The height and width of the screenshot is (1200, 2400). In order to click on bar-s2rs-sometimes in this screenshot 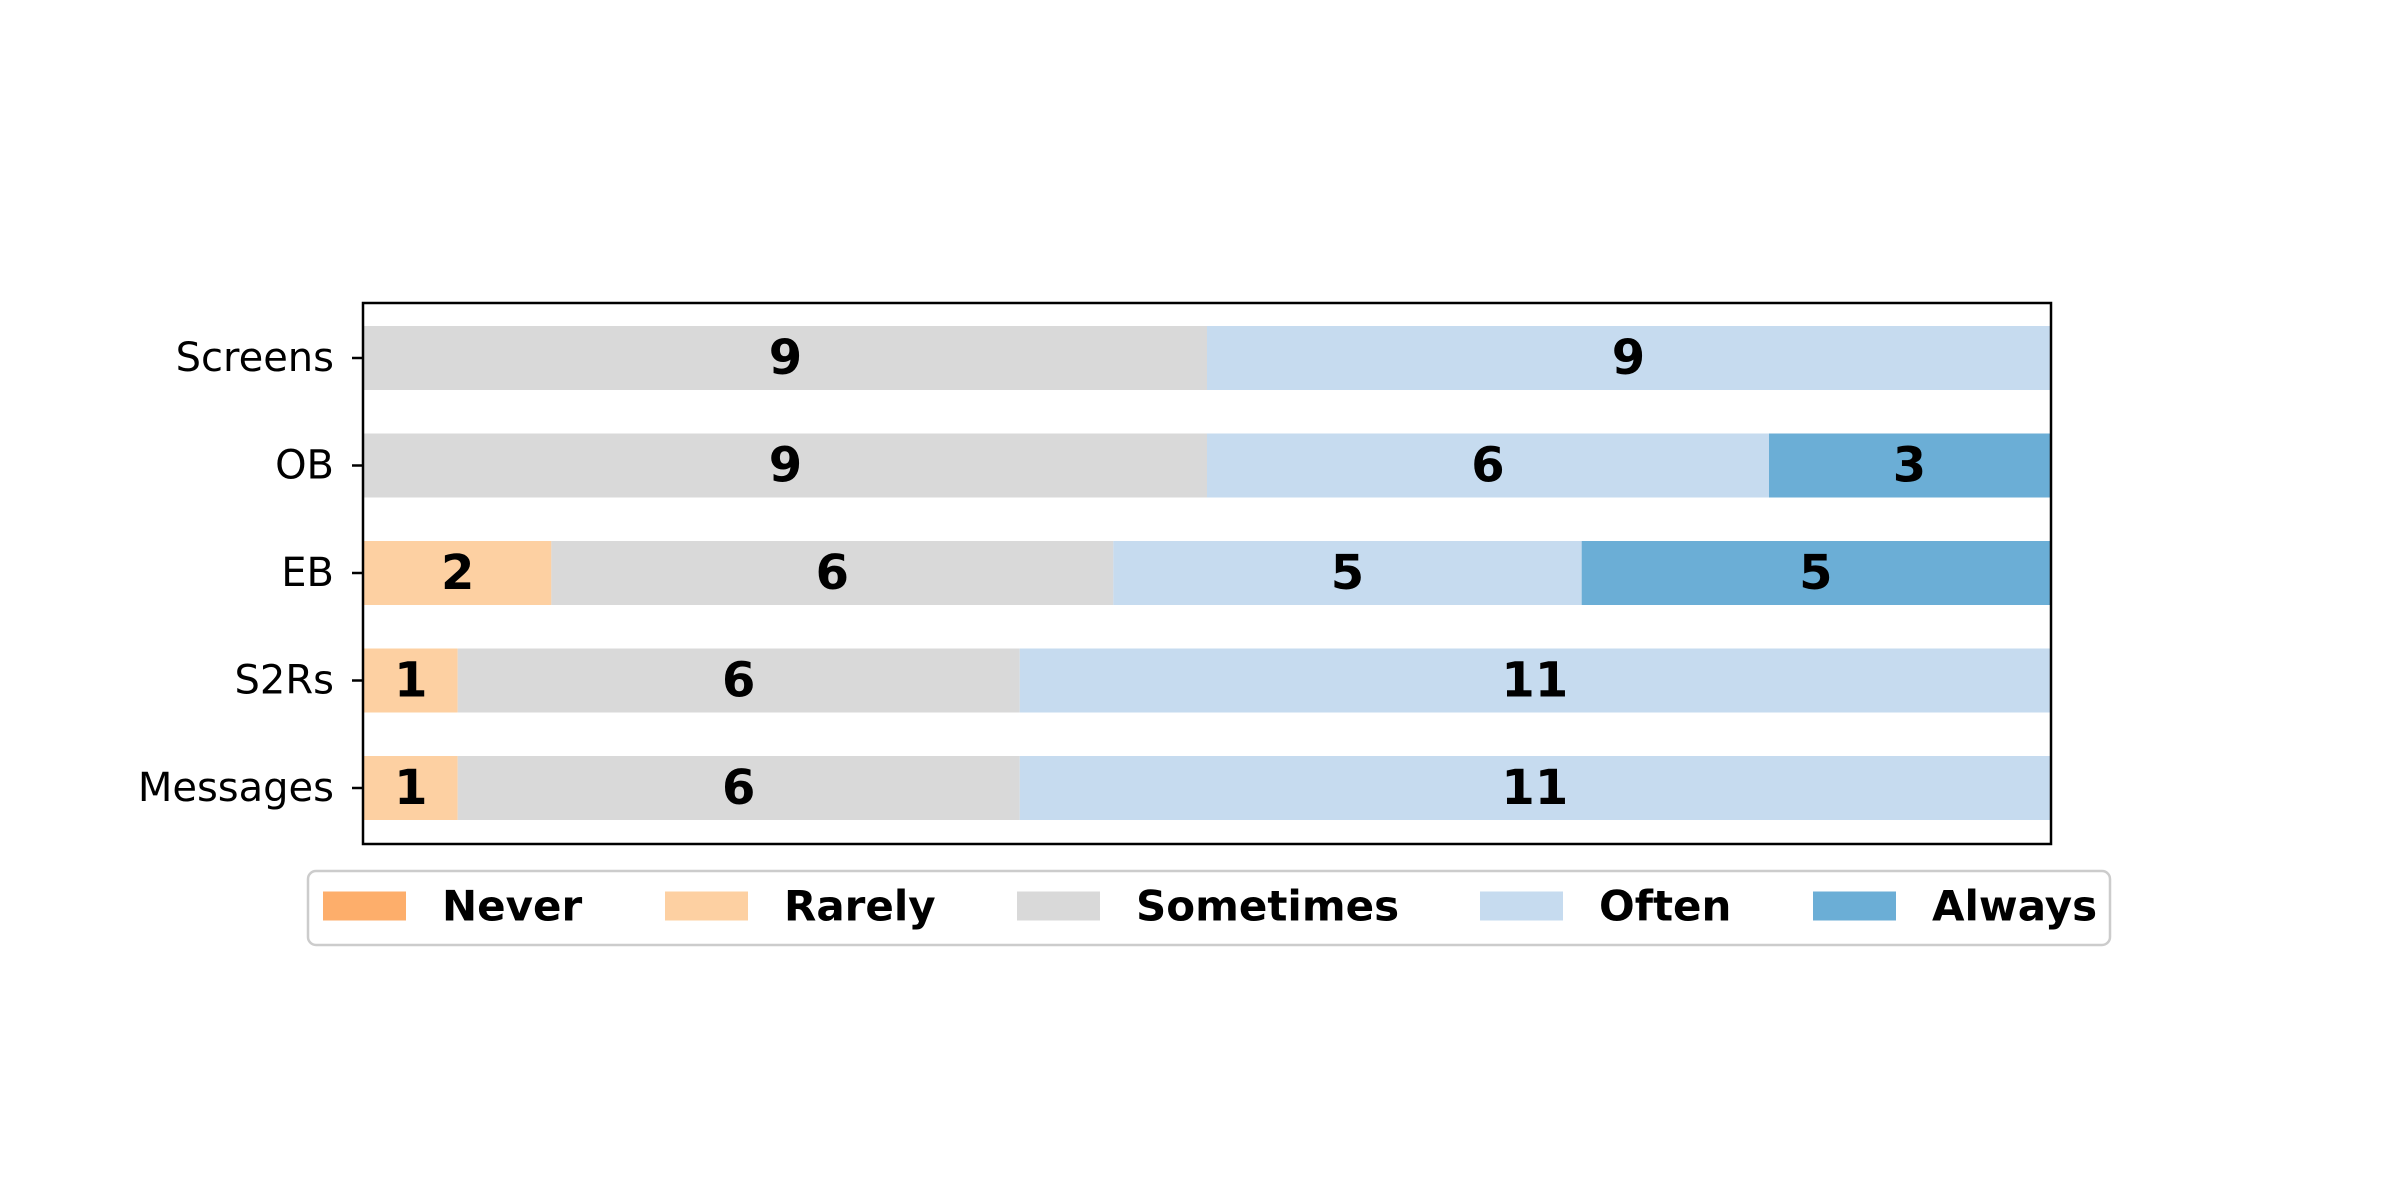, I will do `click(738, 680)`.